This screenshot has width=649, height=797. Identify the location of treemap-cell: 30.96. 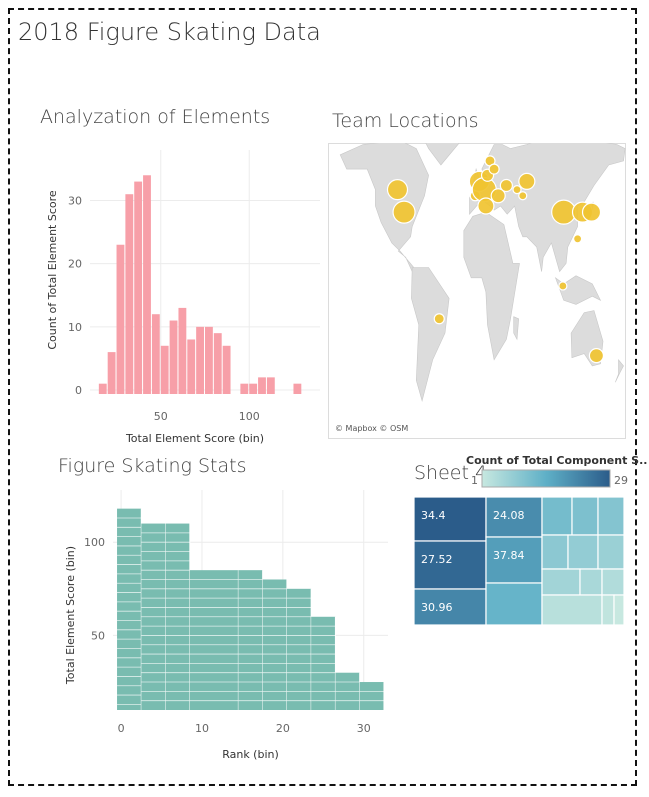
(450, 606).